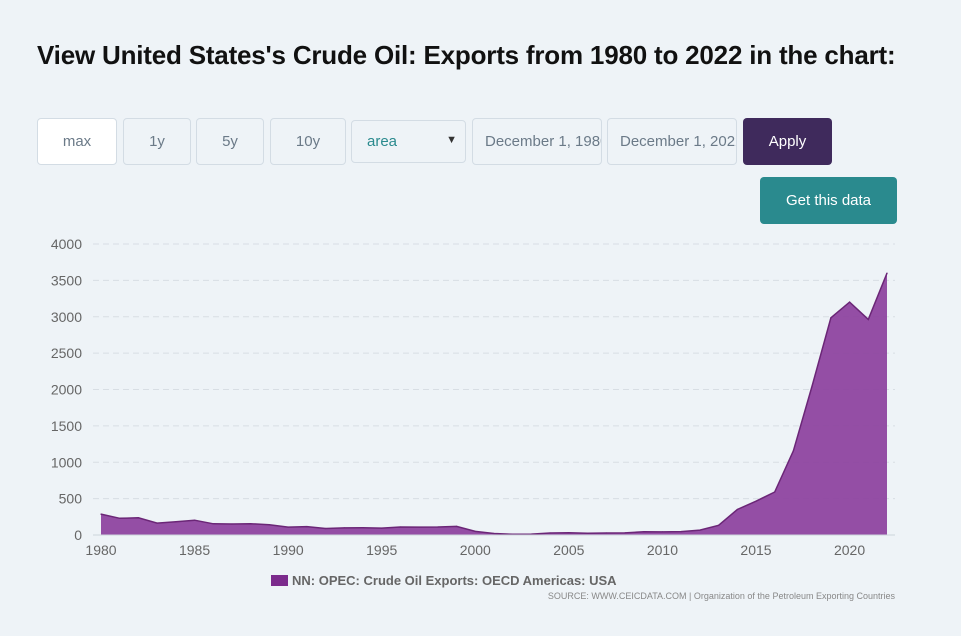 This screenshot has height=636, width=961. Describe the element at coordinates (382, 141) in the screenshot. I see `chart-type-value: area` at that location.